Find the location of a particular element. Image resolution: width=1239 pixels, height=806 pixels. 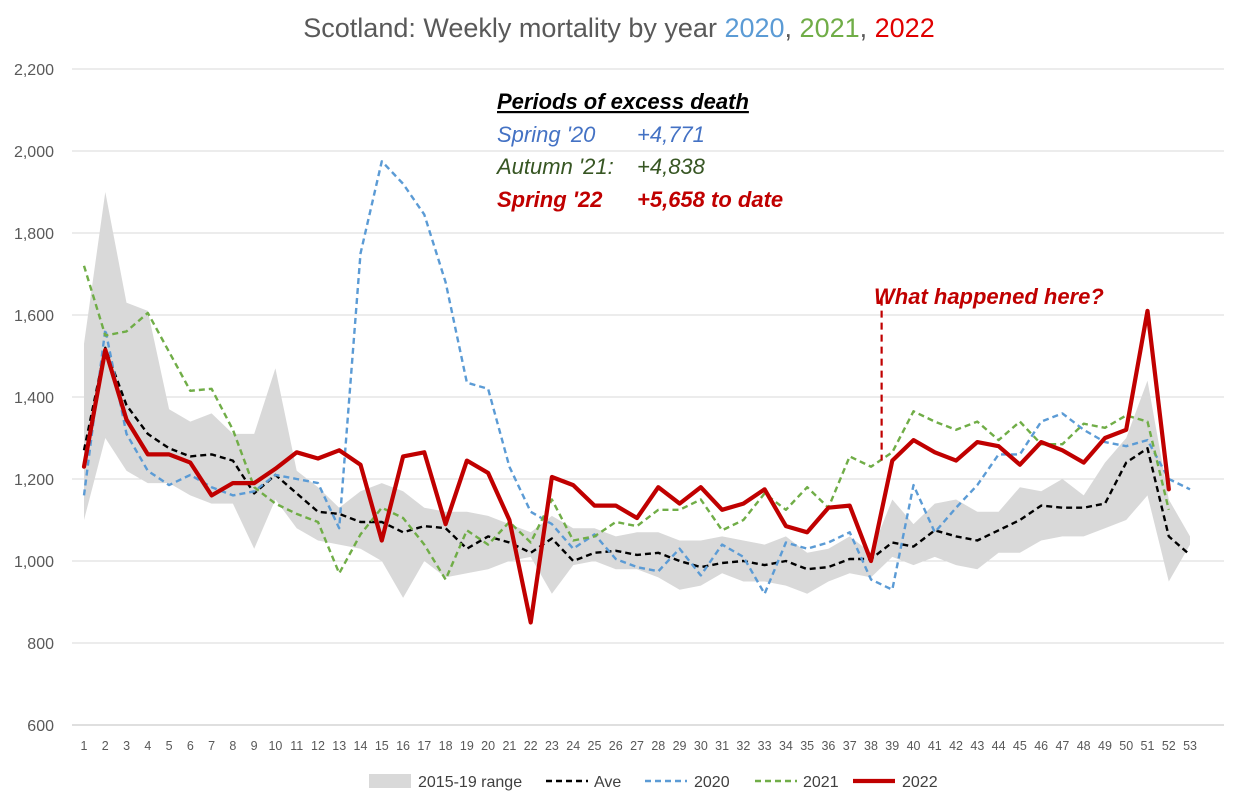

x-tick-label: 47 is located at coordinates (1062, 746).